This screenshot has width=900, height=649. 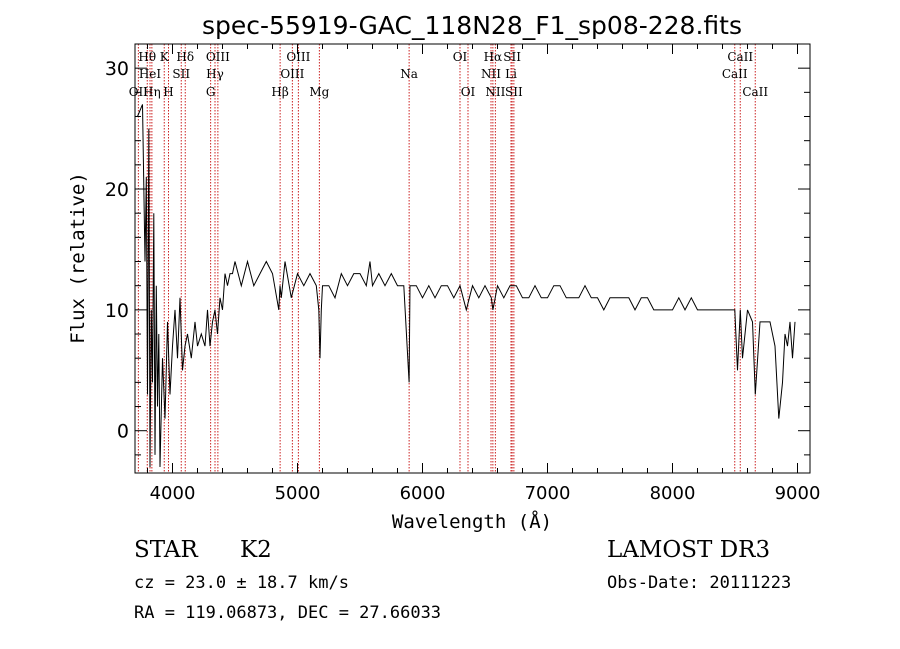 What do you see at coordinates (256, 550) in the screenshot?
I see `object-subclass: K2` at bounding box center [256, 550].